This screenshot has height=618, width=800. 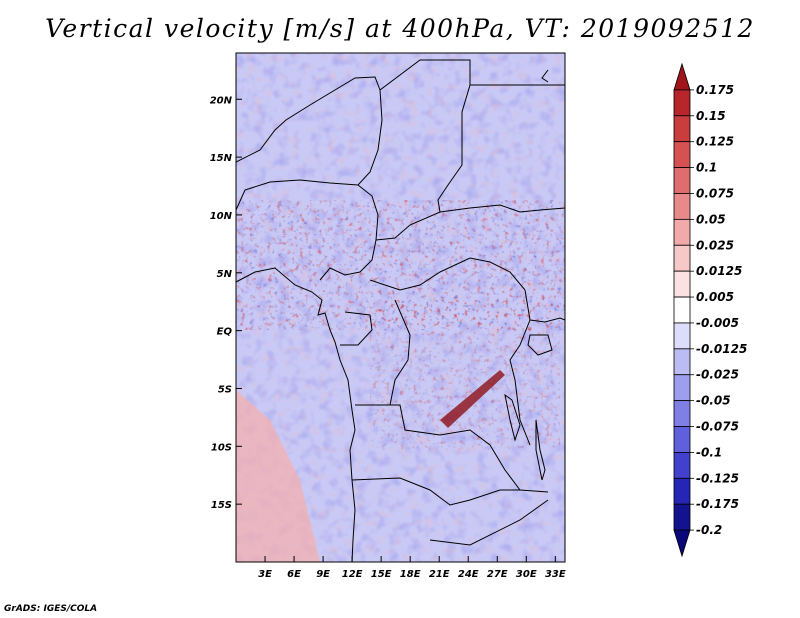 What do you see at coordinates (447, 274) in the screenshot?
I see `car-drc-borders` at bounding box center [447, 274].